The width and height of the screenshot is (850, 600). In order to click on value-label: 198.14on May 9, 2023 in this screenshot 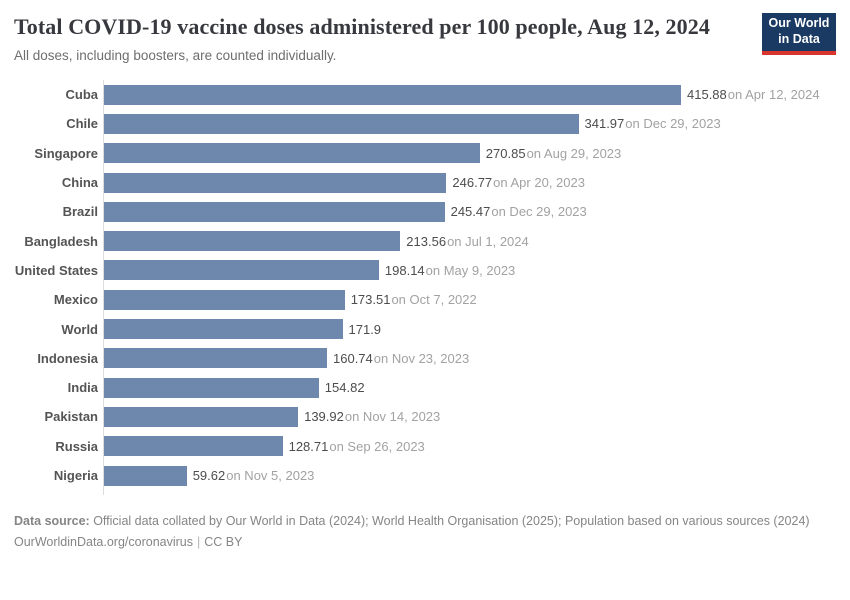, I will do `click(450, 270)`.